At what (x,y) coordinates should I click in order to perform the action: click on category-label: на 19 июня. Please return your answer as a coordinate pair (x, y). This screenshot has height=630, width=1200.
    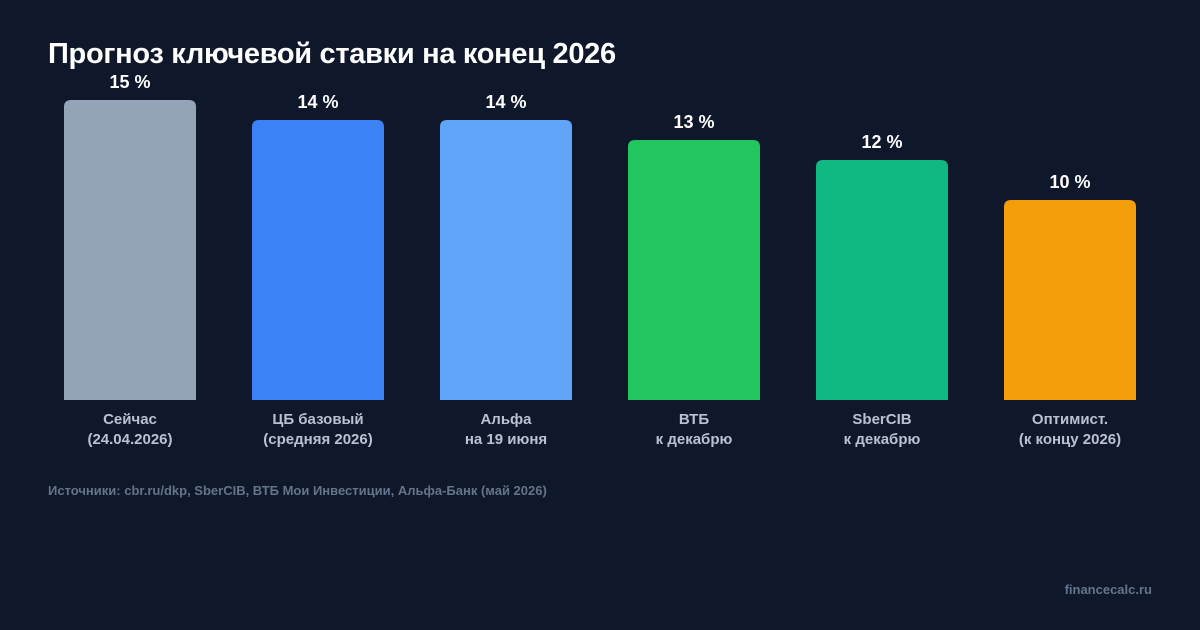
    Looking at the image, I should click on (506, 439).